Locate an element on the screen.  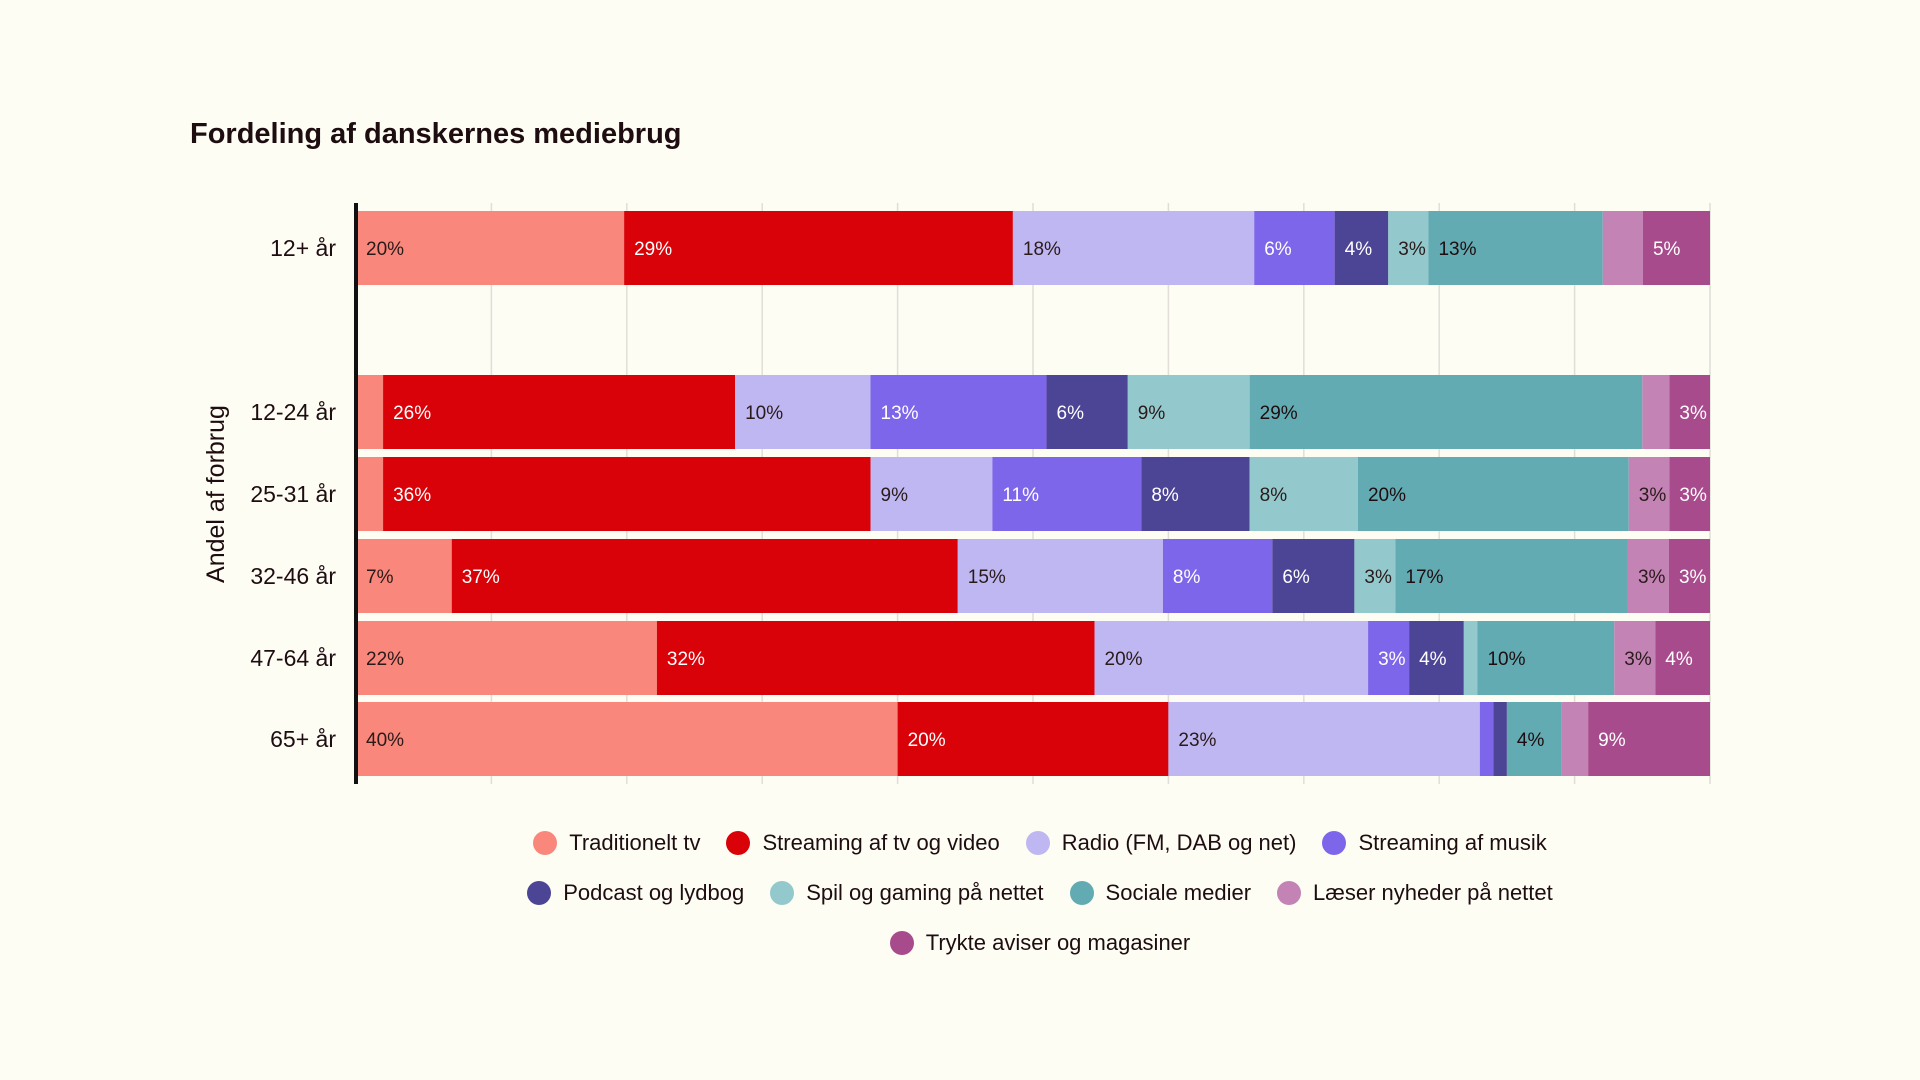
data-label: 11% is located at coordinates (1020, 495).